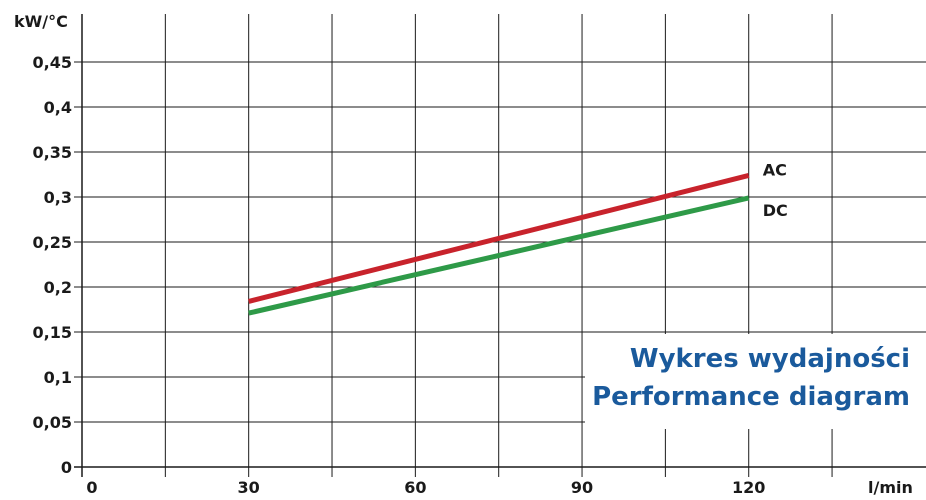 This screenshot has height=500, width=926. Describe the element at coordinates (499, 255) in the screenshot. I see `series-line-dc` at that location.